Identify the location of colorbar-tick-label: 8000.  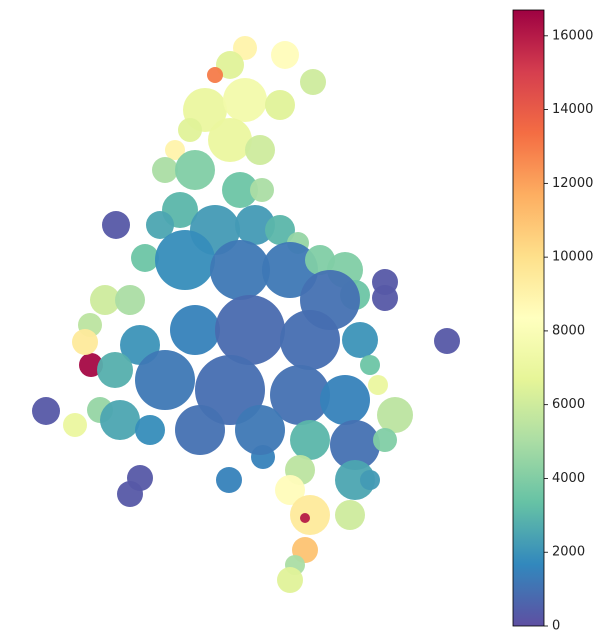
(568, 330).